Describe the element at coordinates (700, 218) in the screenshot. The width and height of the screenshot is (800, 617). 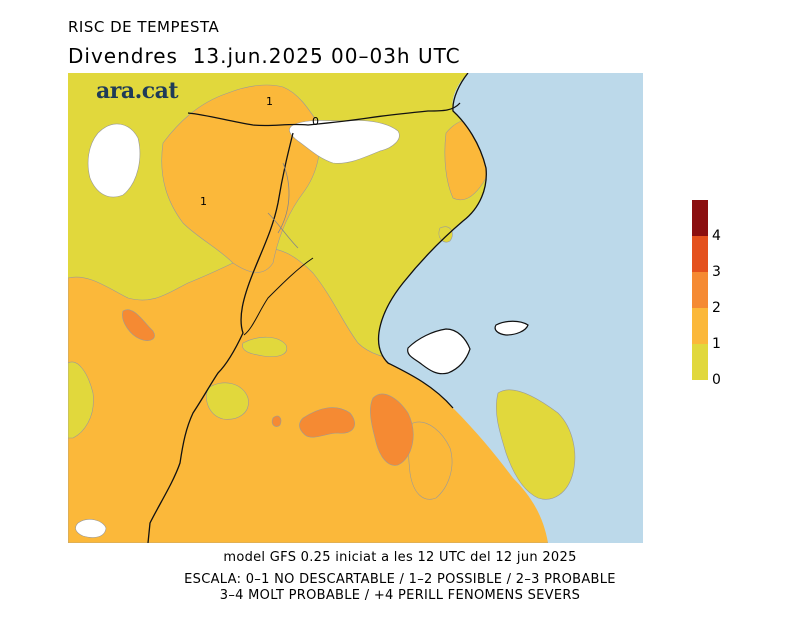
I see `legend-swatch-level-4-plus` at that location.